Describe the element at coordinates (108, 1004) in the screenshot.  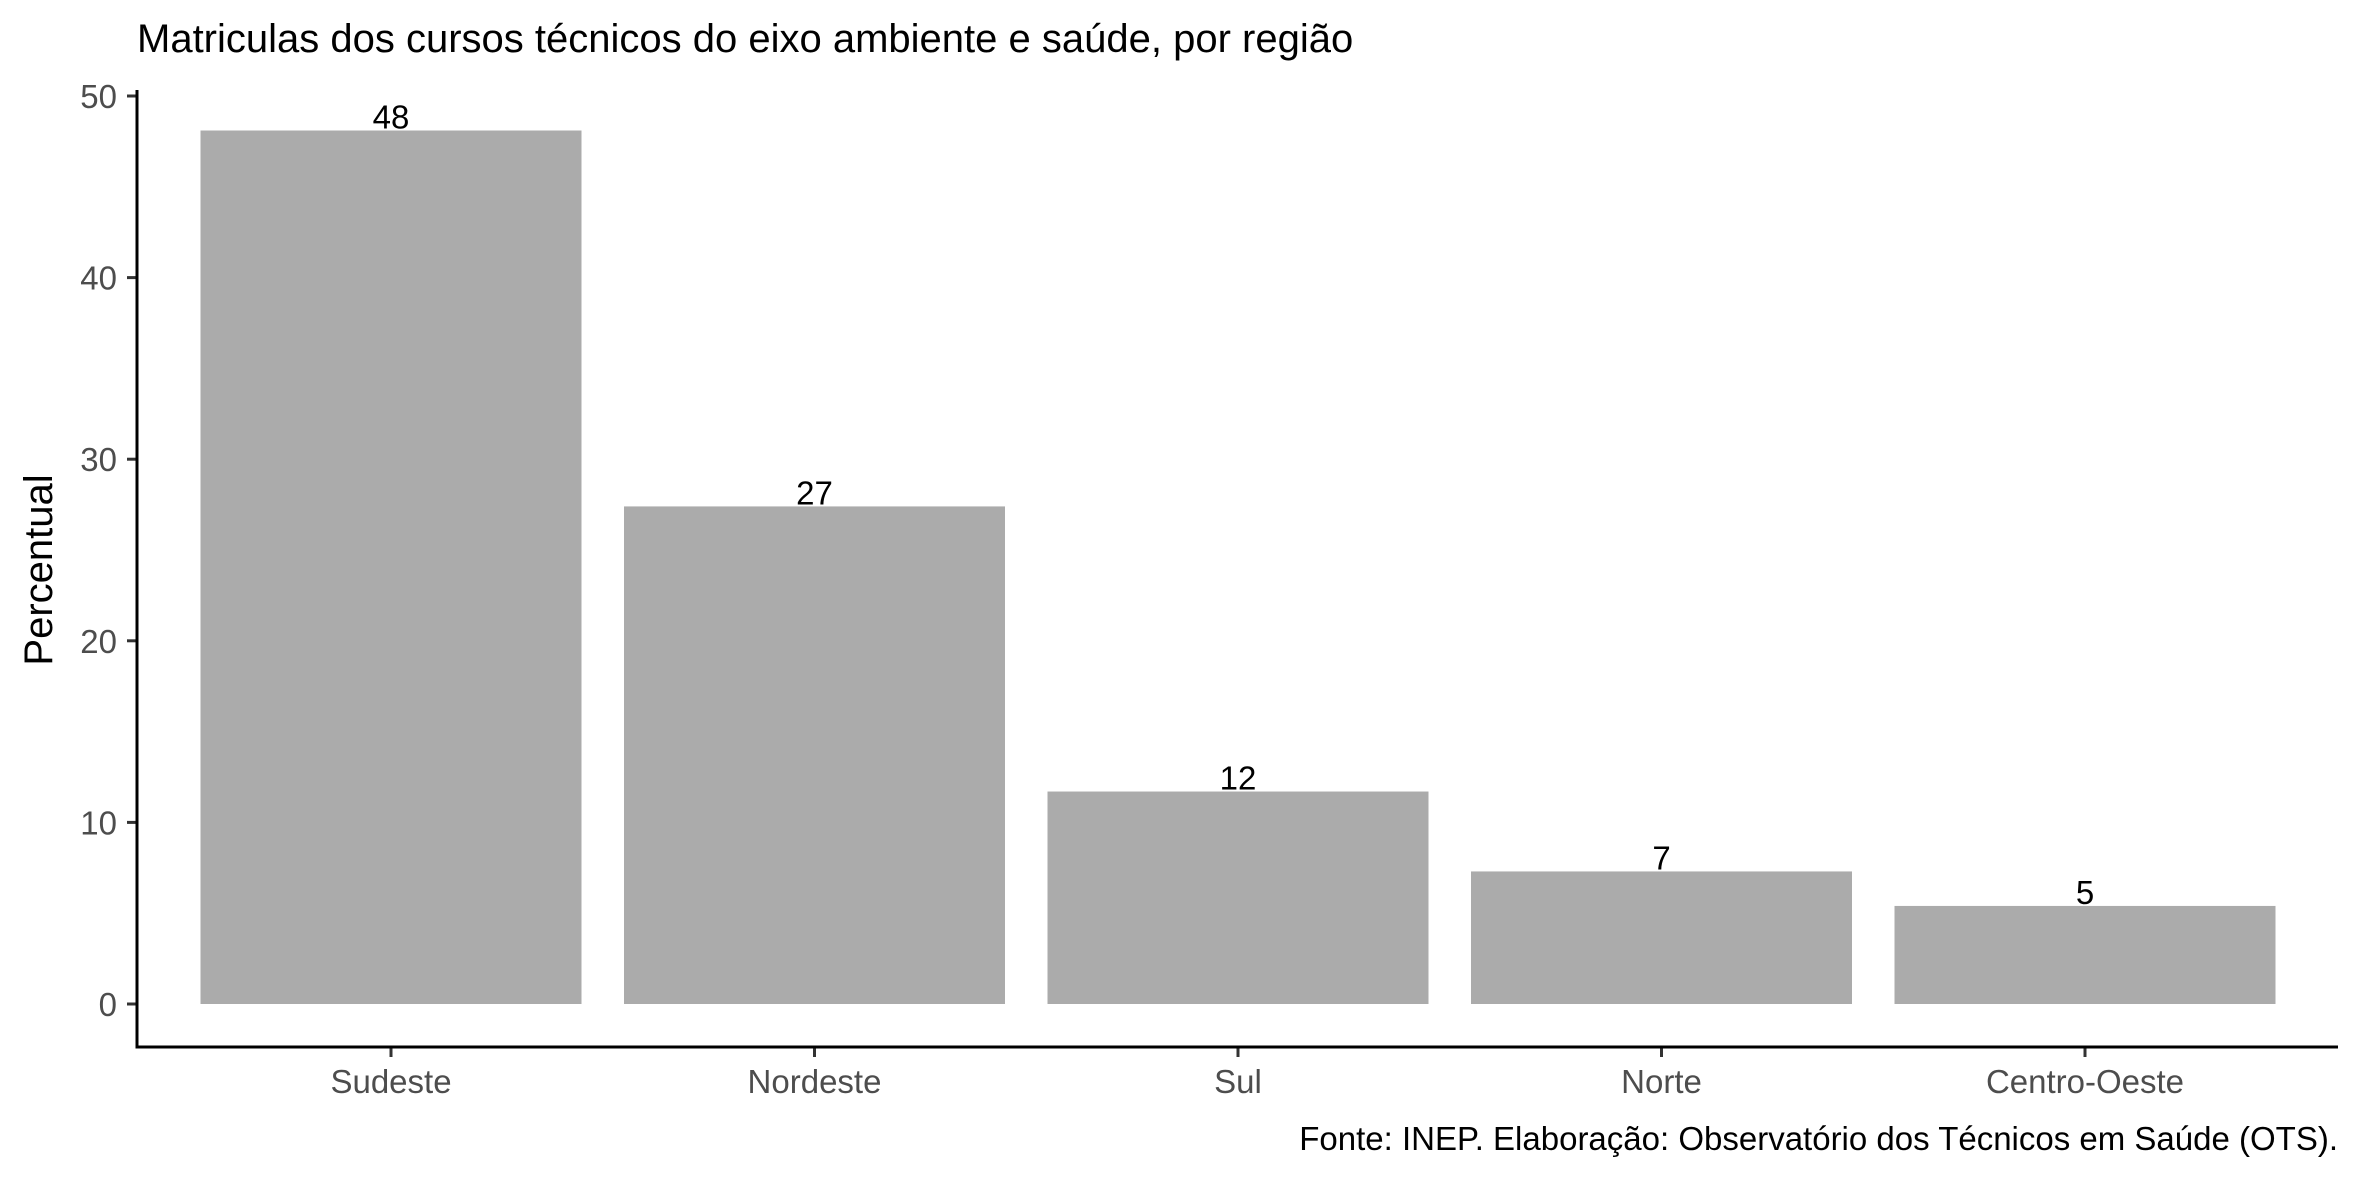
I see `y-tick-label: 0` at that location.